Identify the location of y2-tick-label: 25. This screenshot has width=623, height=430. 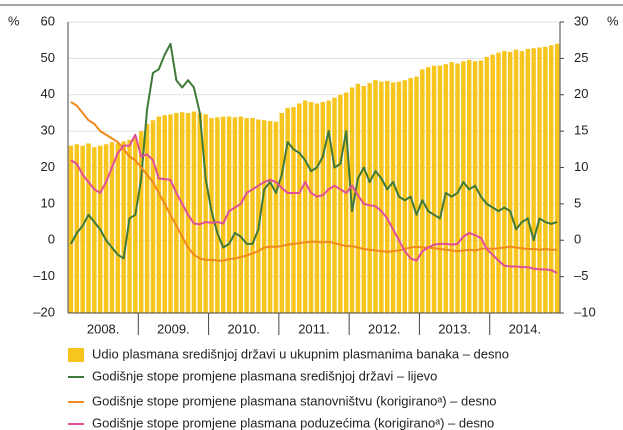
(581, 57).